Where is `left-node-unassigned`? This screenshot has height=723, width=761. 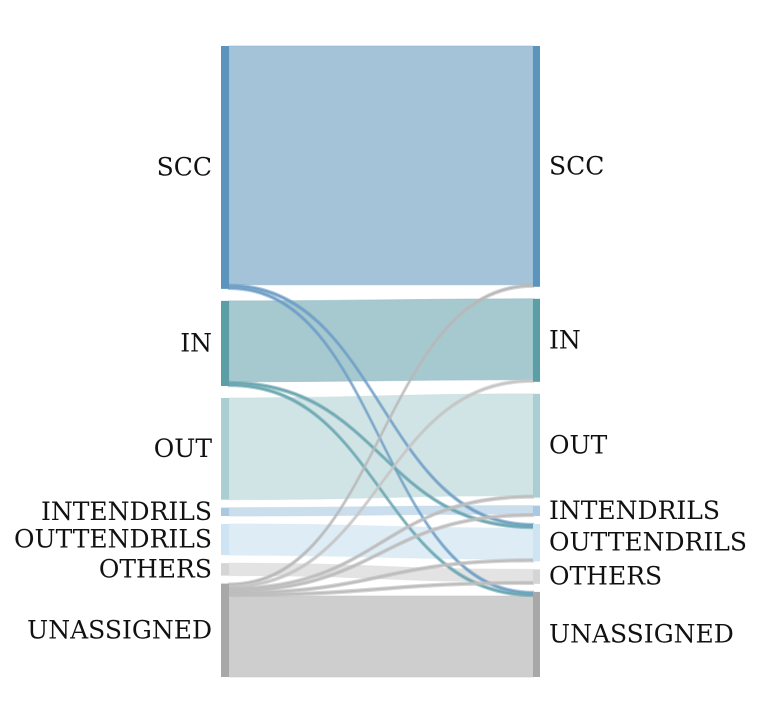
left-node-unassigned is located at coordinates (225, 630).